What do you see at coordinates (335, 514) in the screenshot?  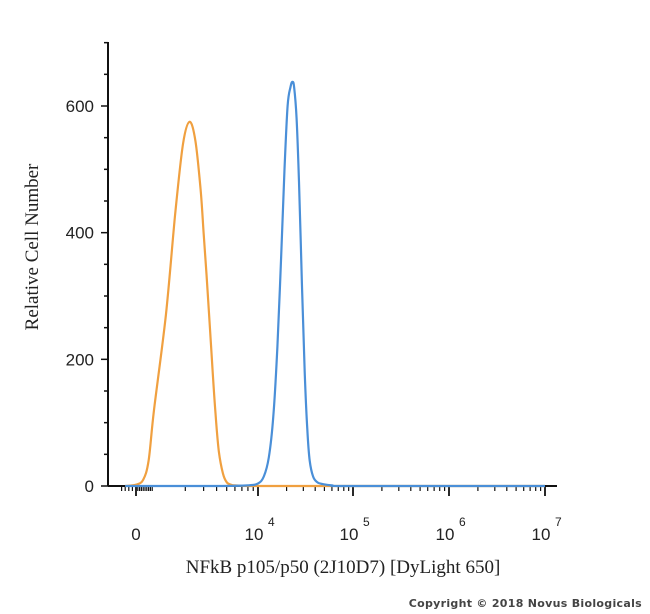 I see `x-axis: 0 10 4 10 5 10 6 10 7` at bounding box center [335, 514].